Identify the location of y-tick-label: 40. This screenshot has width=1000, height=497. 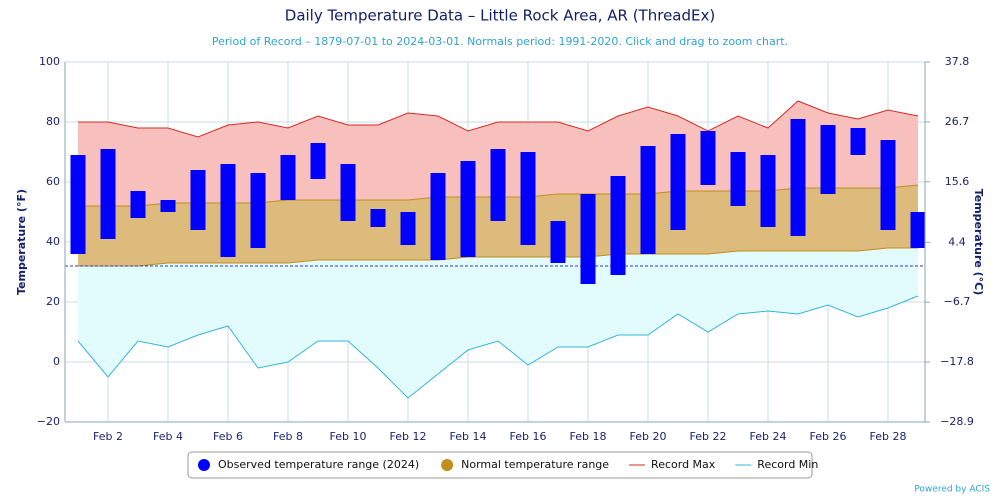
(53, 241).